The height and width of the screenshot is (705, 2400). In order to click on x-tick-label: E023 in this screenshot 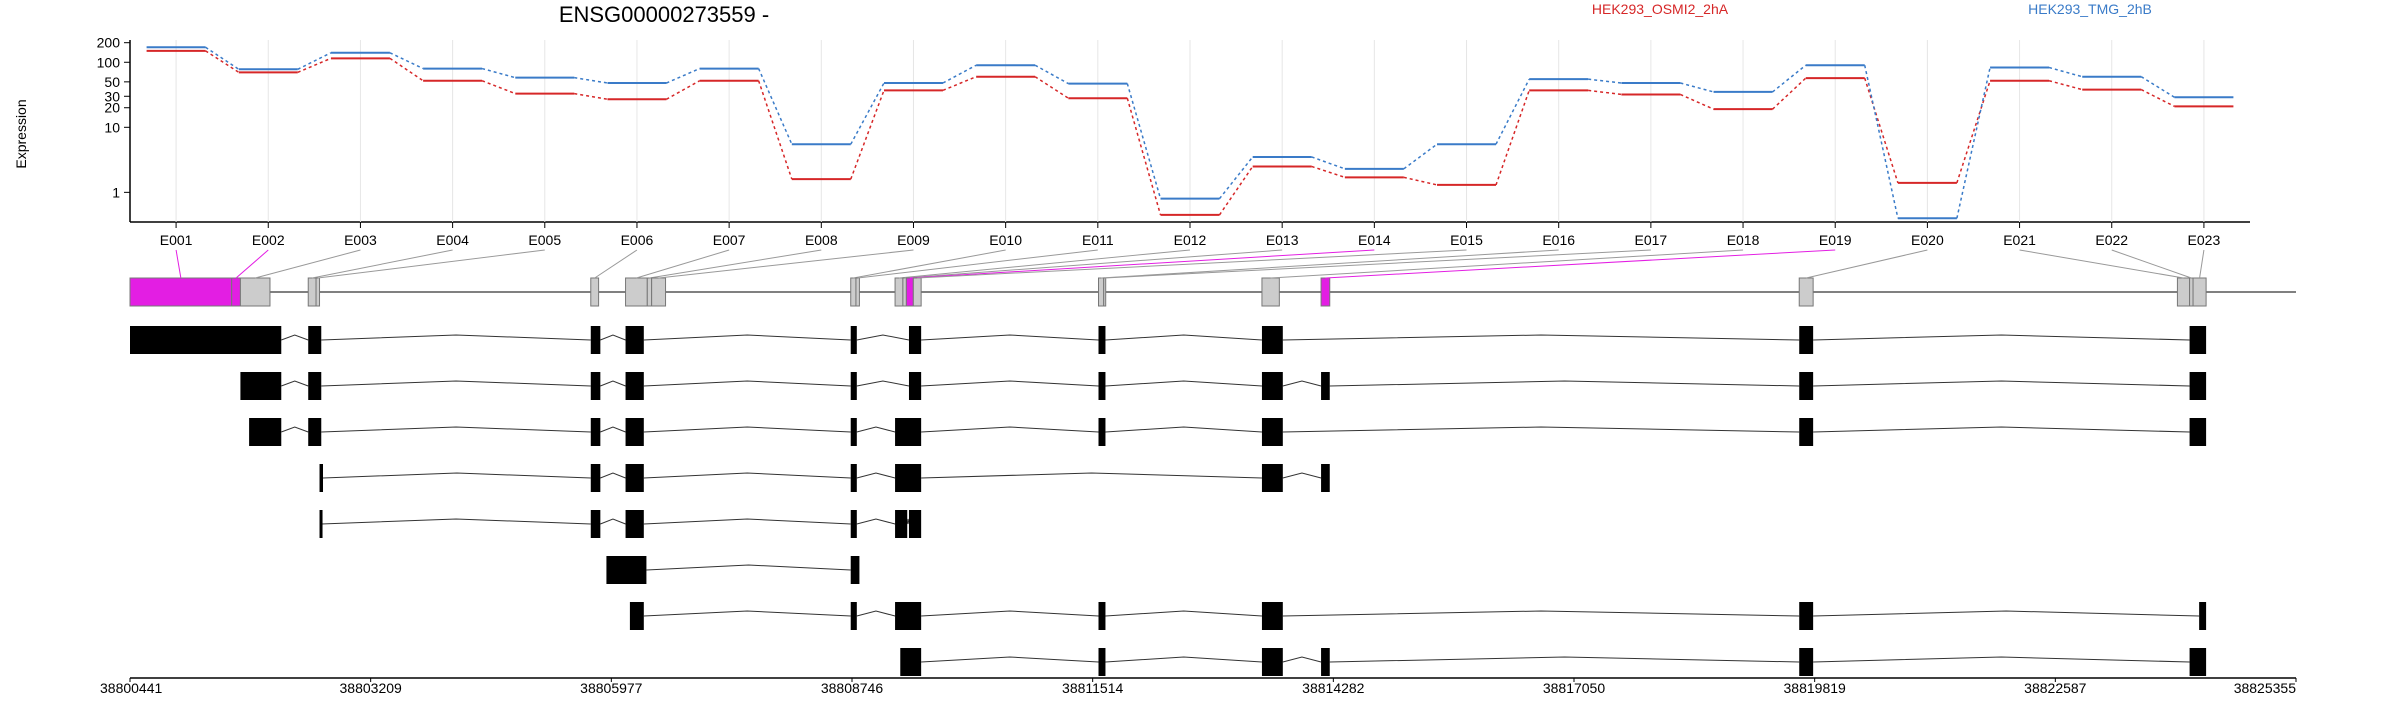, I will do `click(2204, 240)`.